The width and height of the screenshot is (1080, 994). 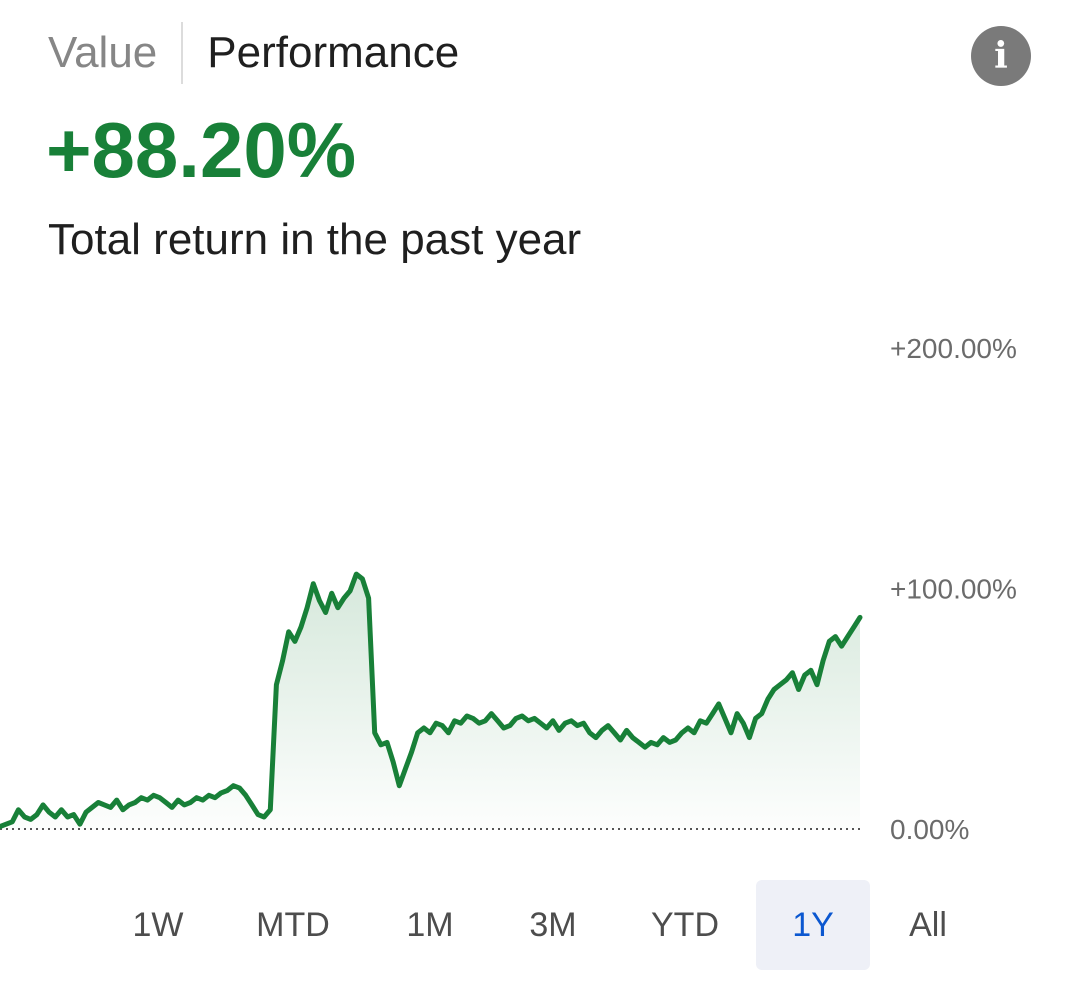 I want to click on tab-value: Value, so click(x=103, y=52).